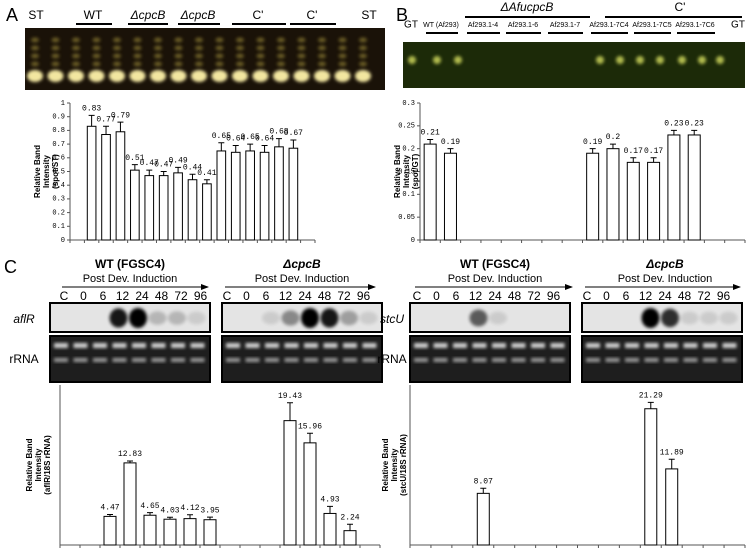 The width and height of the screenshot is (747, 554). What do you see at coordinates (450, 142) in the screenshot?
I see `value-label: 0.19` at bounding box center [450, 142].